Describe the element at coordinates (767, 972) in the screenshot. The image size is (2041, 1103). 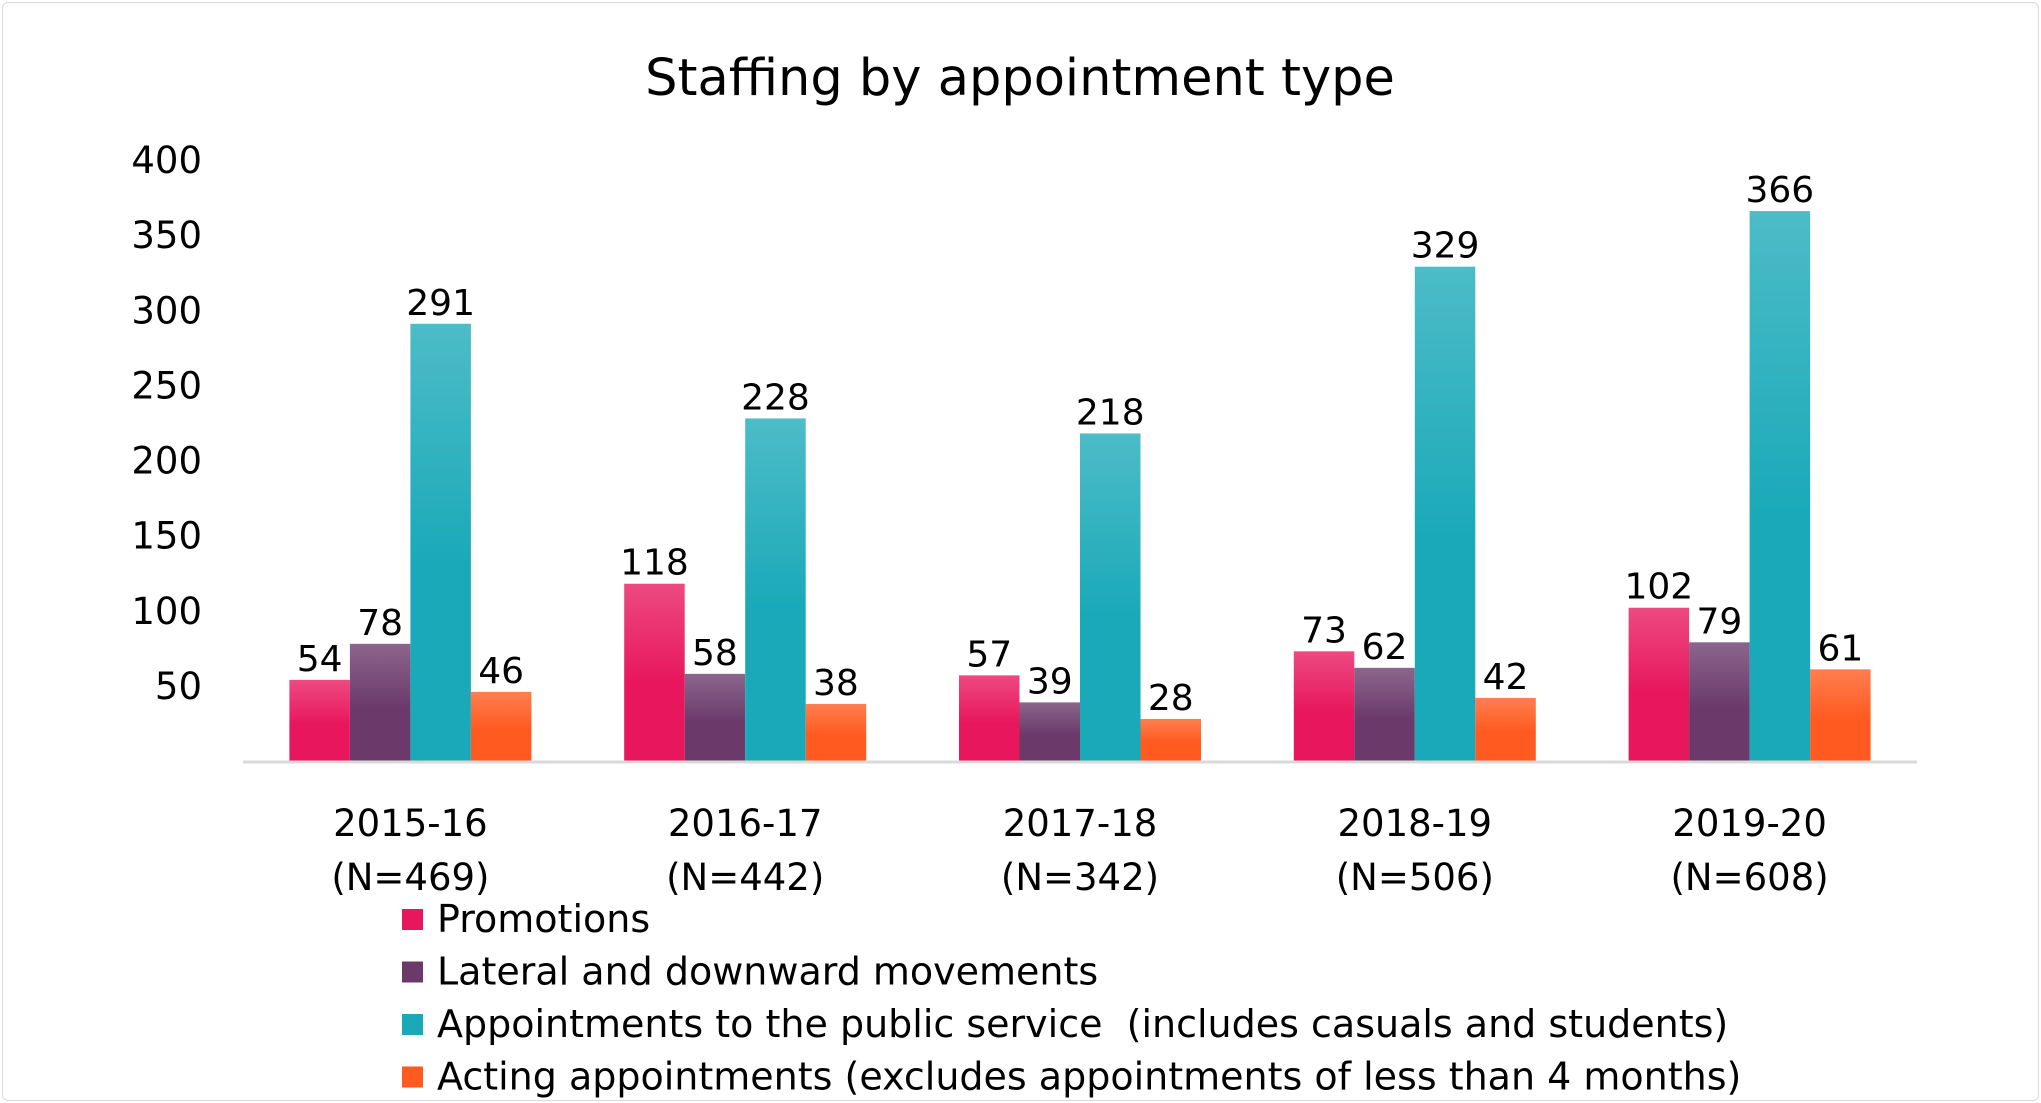
I see `legend-label: Lateral and downward movements` at that location.